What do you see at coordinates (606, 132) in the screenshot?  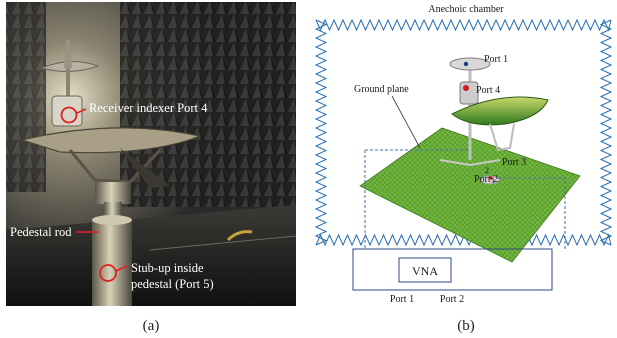 I see `absorber-right` at bounding box center [606, 132].